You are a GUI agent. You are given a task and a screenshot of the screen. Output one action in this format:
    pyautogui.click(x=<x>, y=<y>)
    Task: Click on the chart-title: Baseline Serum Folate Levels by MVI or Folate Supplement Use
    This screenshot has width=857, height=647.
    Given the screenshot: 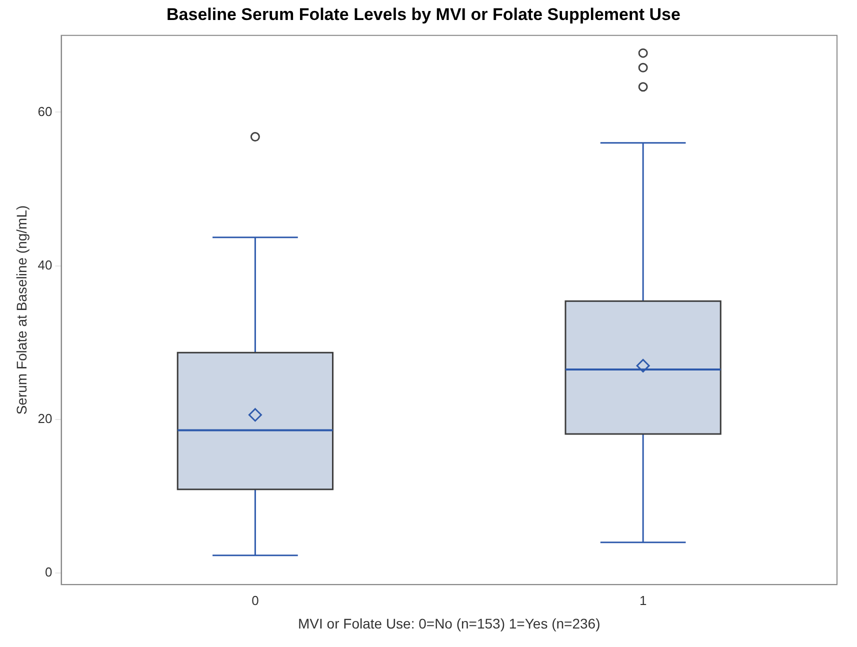 What is the action you would take?
    pyautogui.click(x=423, y=14)
    